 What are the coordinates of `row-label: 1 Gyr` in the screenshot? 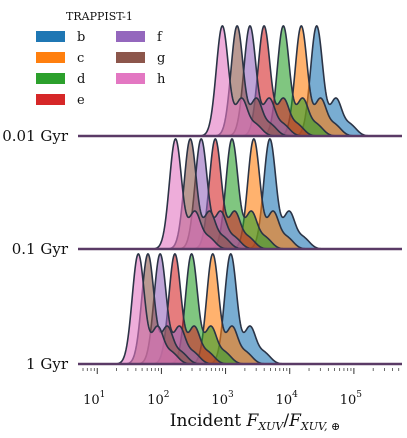 It's located at (47, 364).